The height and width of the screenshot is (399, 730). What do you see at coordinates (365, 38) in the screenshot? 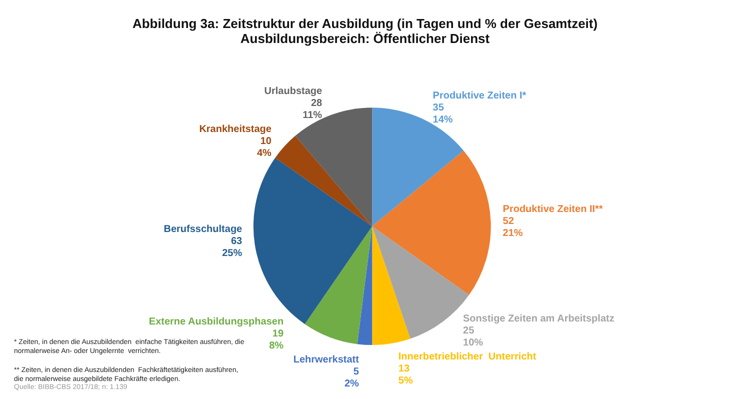
I see `chart-subtitle: Ausbildungsbereich: Öffentlicher Dienst` at bounding box center [365, 38].